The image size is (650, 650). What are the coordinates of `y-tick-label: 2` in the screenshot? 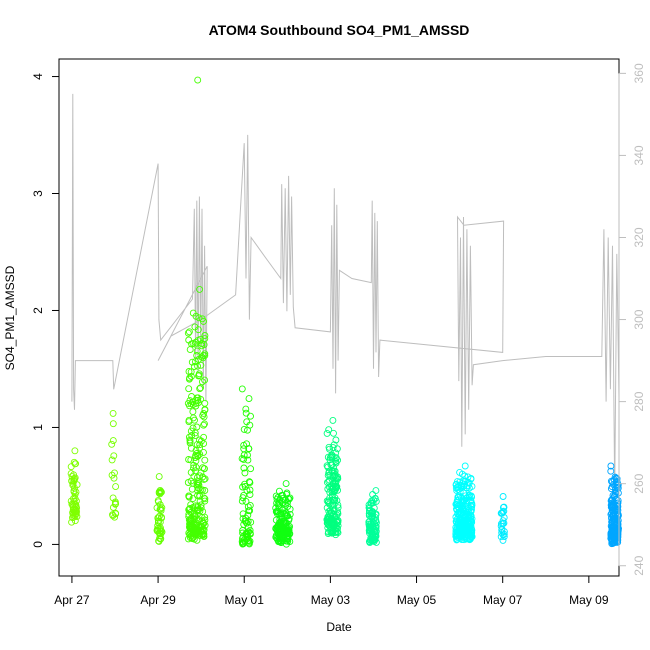 It's located at (38, 310).